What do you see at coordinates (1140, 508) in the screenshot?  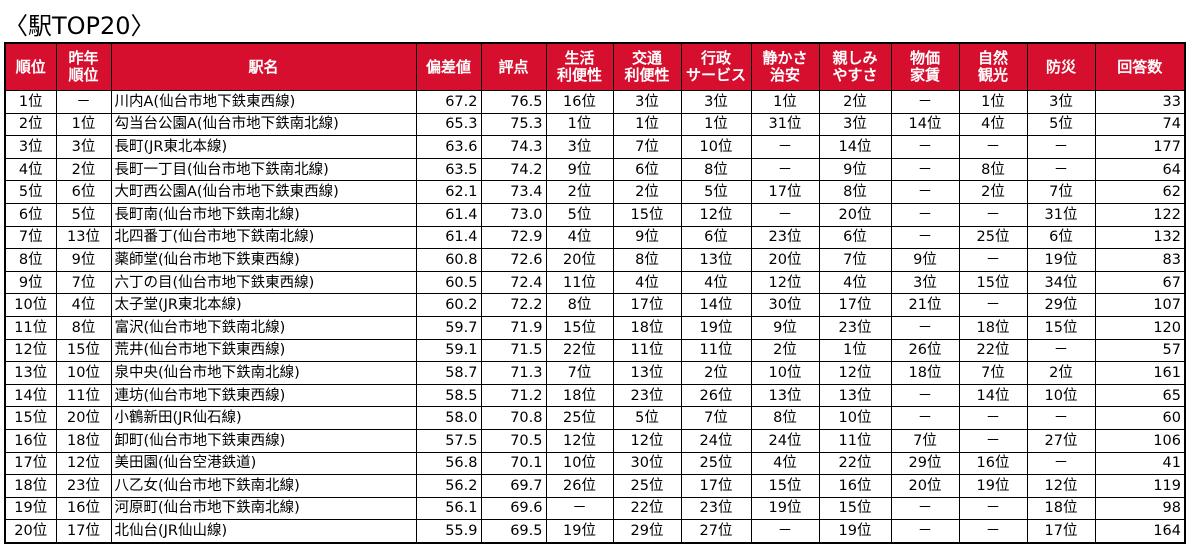 I see `cell-response-count: 98` at bounding box center [1140, 508].